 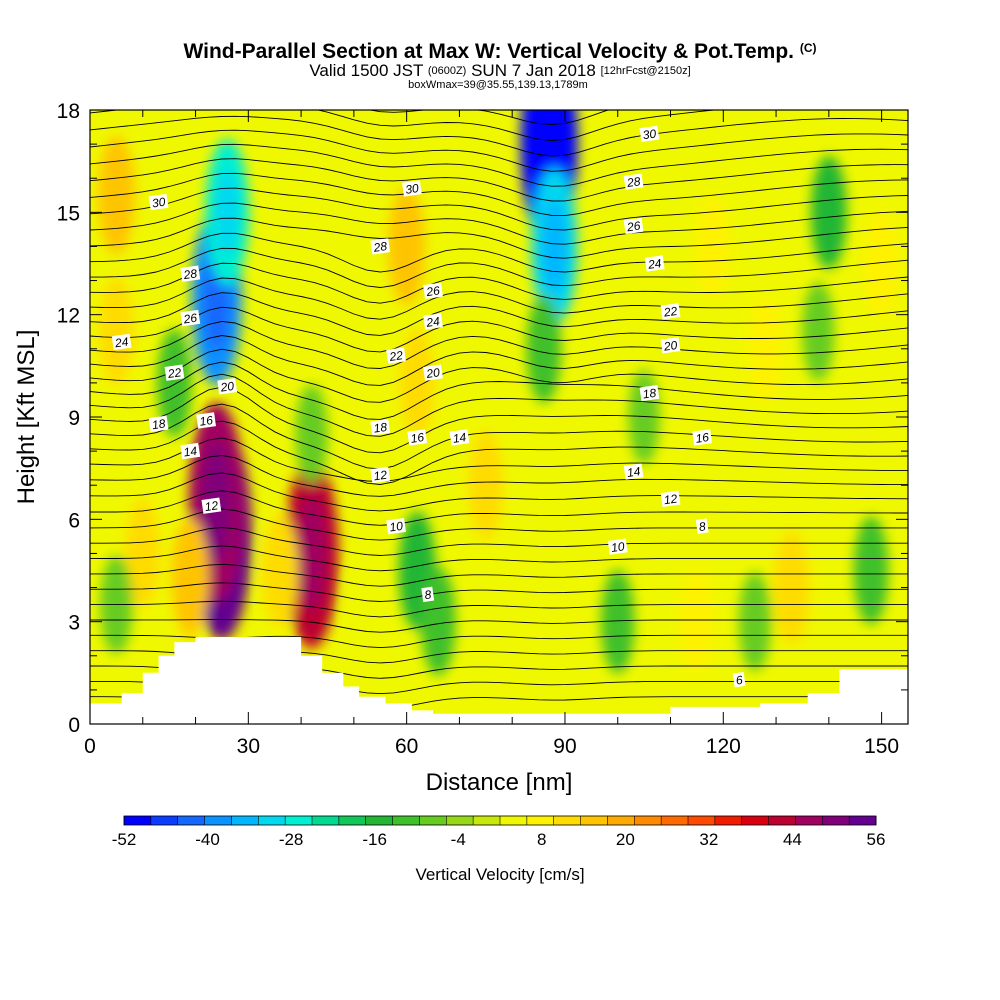 What do you see at coordinates (291, 839) in the screenshot?
I see `colorbar-tick-label: -28` at bounding box center [291, 839].